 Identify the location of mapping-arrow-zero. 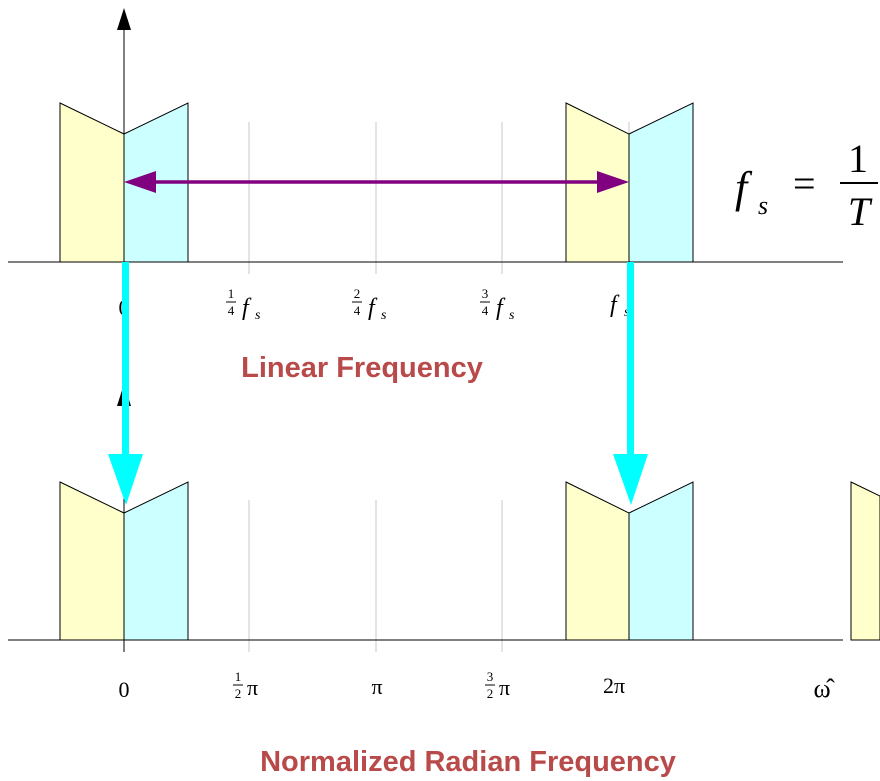
(125, 383).